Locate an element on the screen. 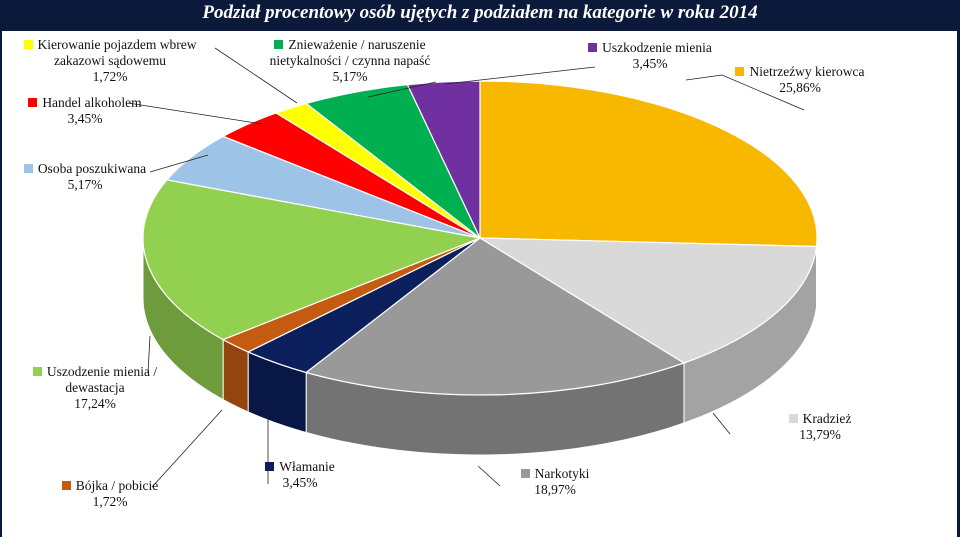 The height and width of the screenshot is (537, 960). slice-value-9: 5,17% is located at coordinates (350, 76).